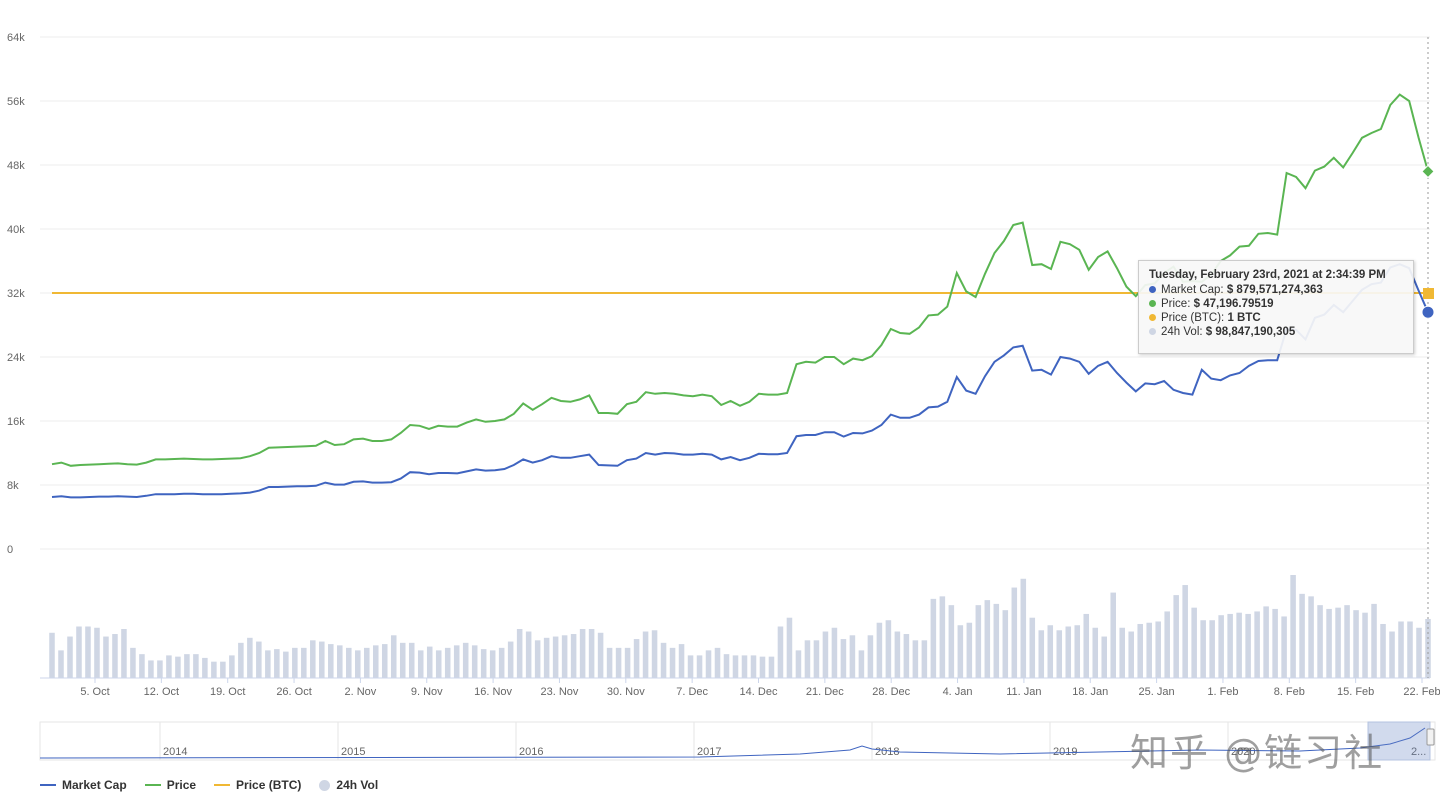  I want to click on tooltip-row-price: Price: $ 47,196.79519, so click(1276, 304).